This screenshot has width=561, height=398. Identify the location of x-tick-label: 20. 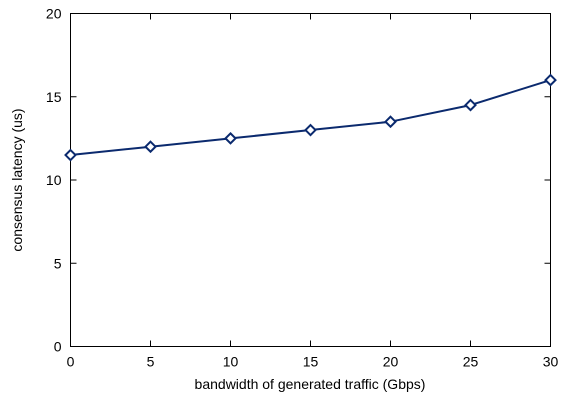
(391, 362).